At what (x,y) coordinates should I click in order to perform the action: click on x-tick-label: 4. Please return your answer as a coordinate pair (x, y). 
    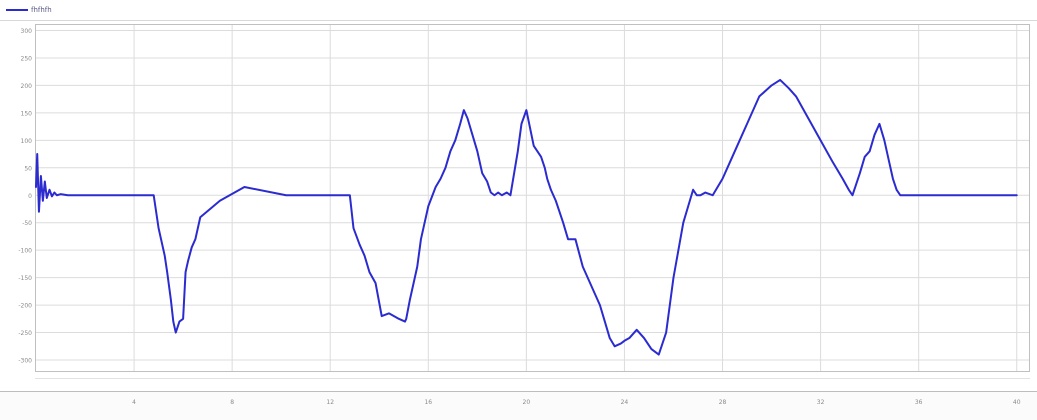
    Looking at the image, I should click on (134, 402).